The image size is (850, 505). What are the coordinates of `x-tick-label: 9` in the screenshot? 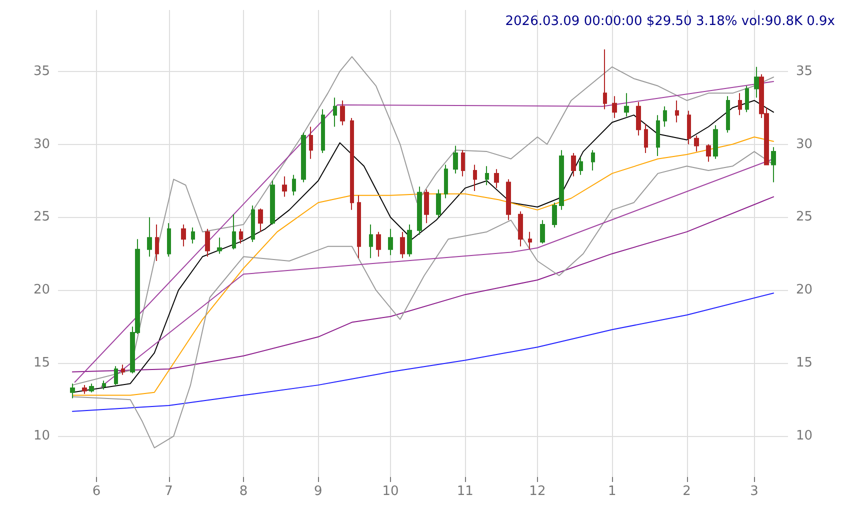 It's located at (318, 491).